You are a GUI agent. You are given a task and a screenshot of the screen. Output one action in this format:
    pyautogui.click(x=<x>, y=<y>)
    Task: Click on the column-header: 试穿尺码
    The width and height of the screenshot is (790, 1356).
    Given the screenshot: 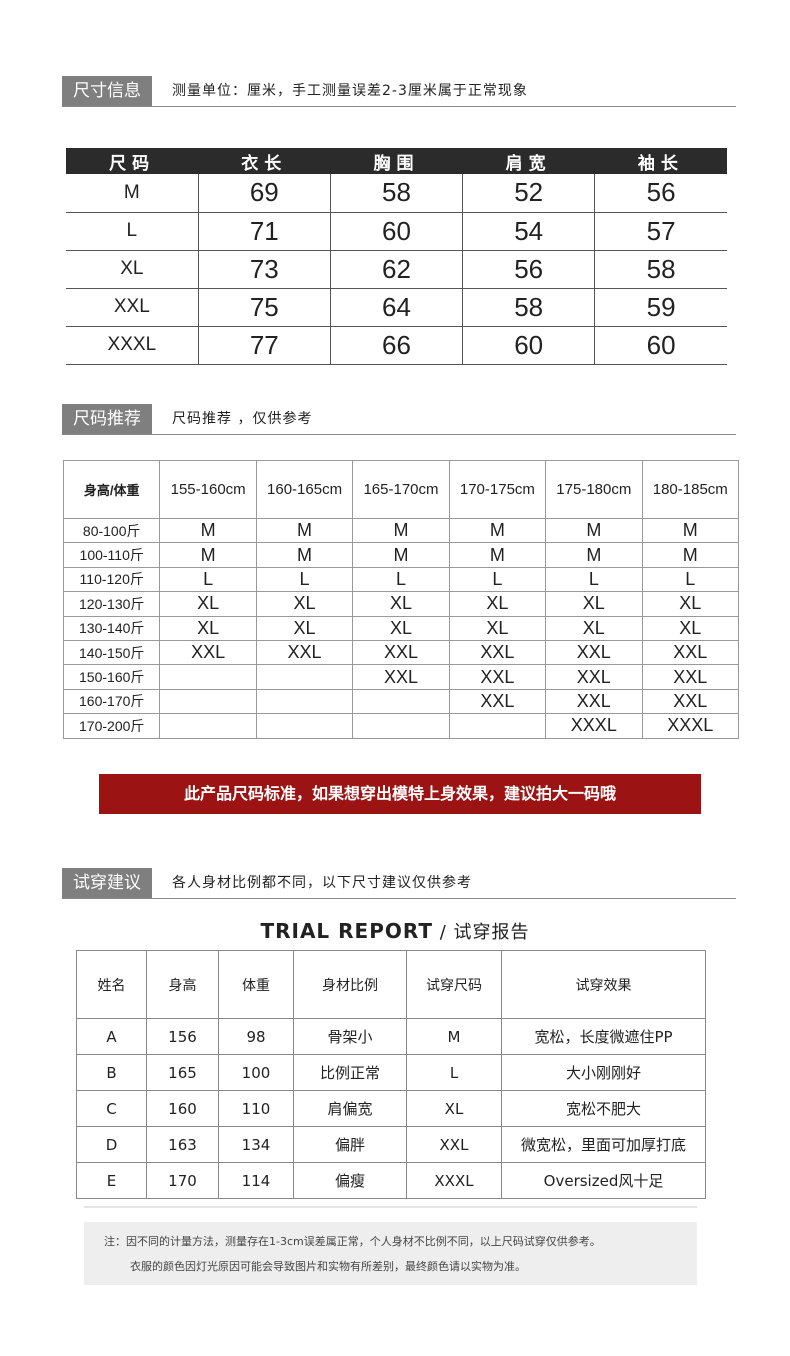 What is the action you would take?
    pyautogui.click(x=454, y=984)
    